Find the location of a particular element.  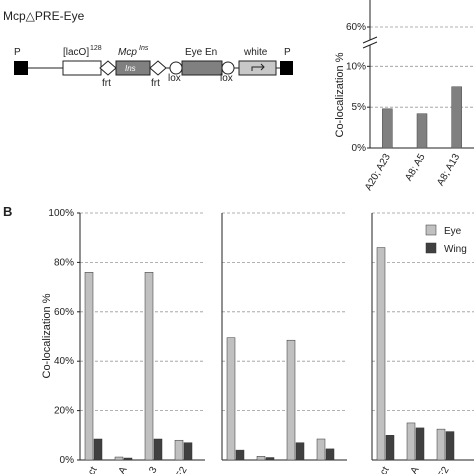

y-tick-label: 80% is located at coordinates (64, 262).